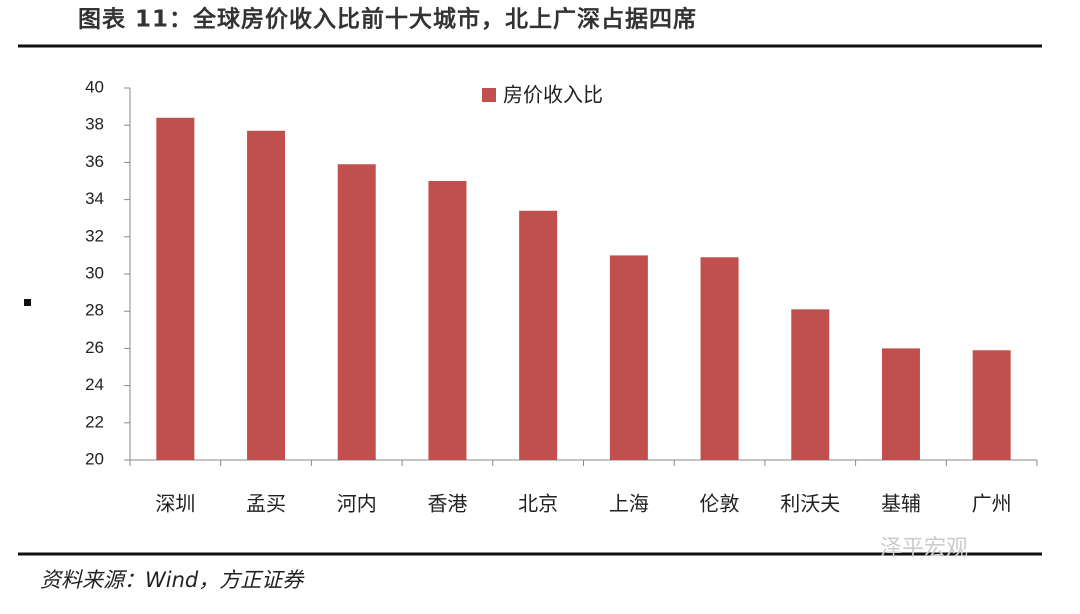  I want to click on y-tick-label: 36, so click(94, 161).